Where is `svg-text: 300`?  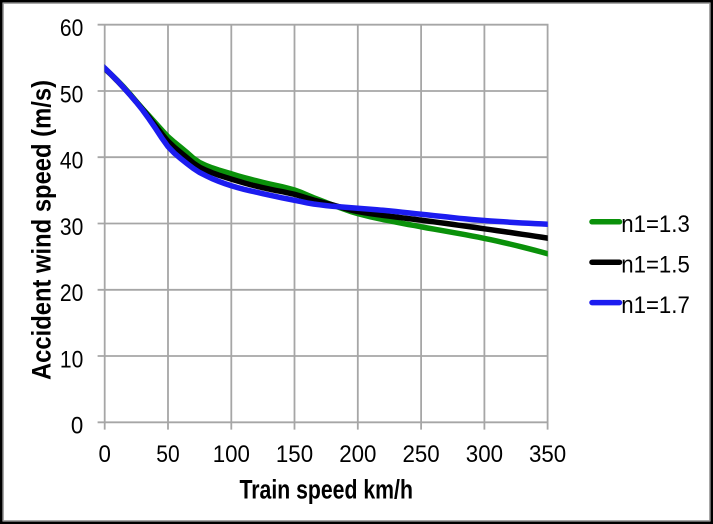 svg-text: 300 is located at coordinates (484, 454).